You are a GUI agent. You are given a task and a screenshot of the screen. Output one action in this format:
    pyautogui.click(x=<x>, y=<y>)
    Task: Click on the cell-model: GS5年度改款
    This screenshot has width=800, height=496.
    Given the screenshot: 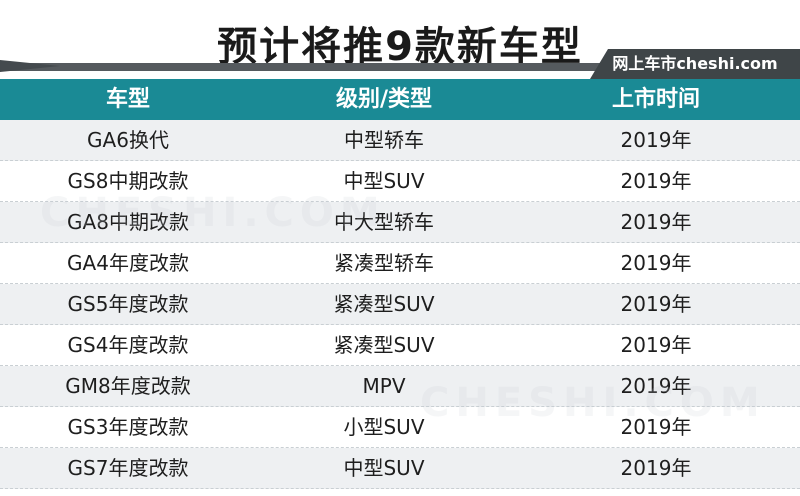 What is the action you would take?
    pyautogui.click(x=128, y=304)
    